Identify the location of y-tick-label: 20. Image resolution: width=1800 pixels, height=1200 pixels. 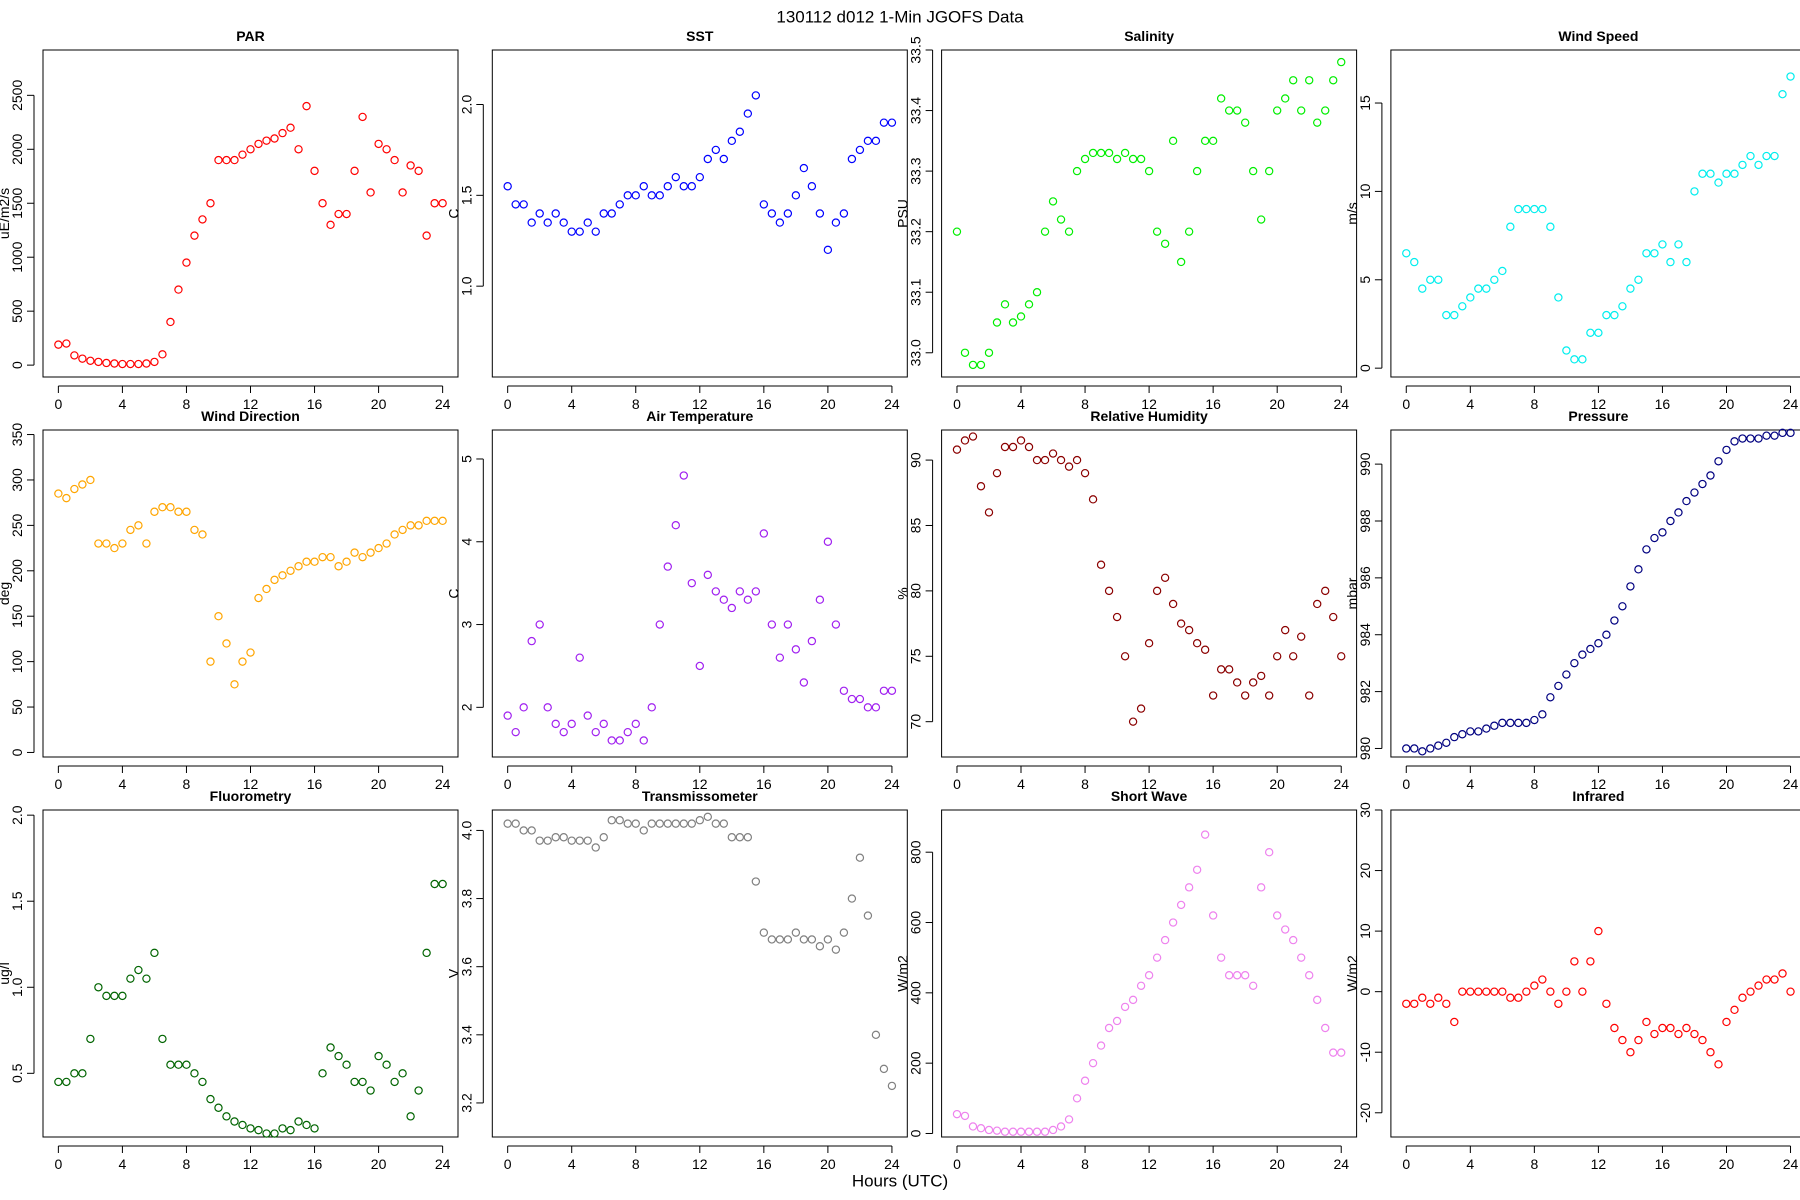
(1365, 871).